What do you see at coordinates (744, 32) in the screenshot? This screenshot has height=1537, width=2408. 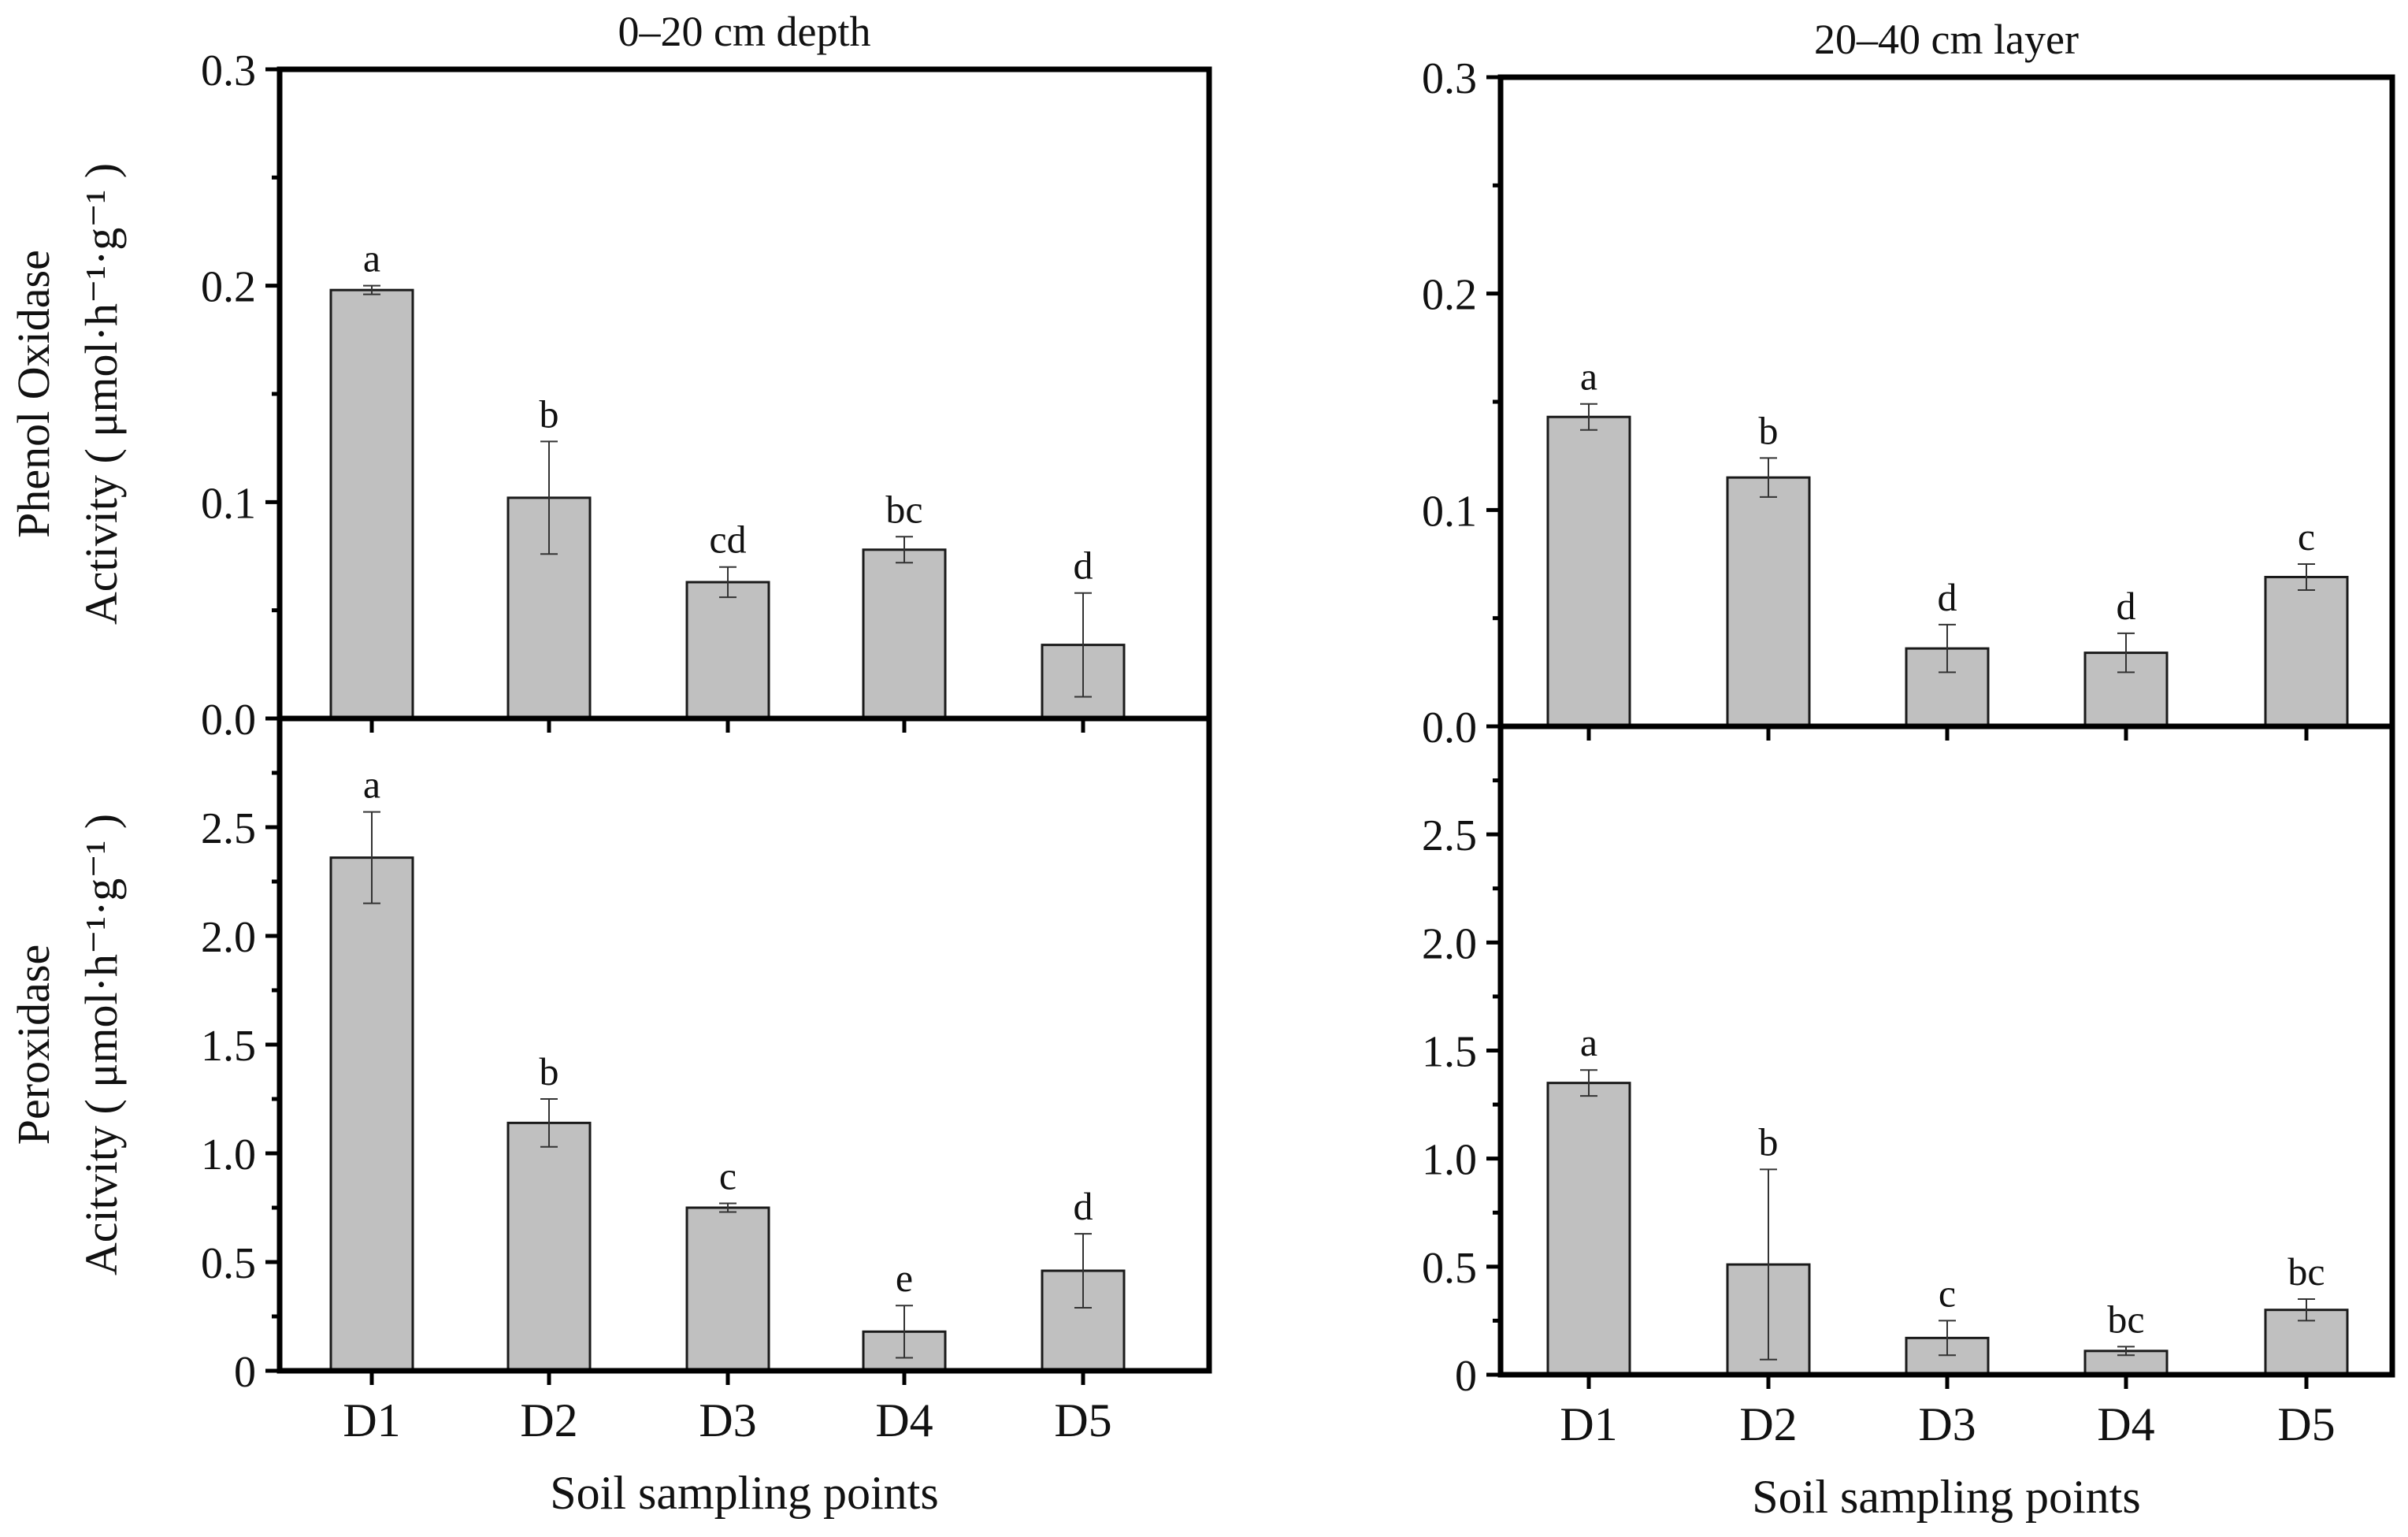 I see `panel-title: 0–20 cm depth` at bounding box center [744, 32].